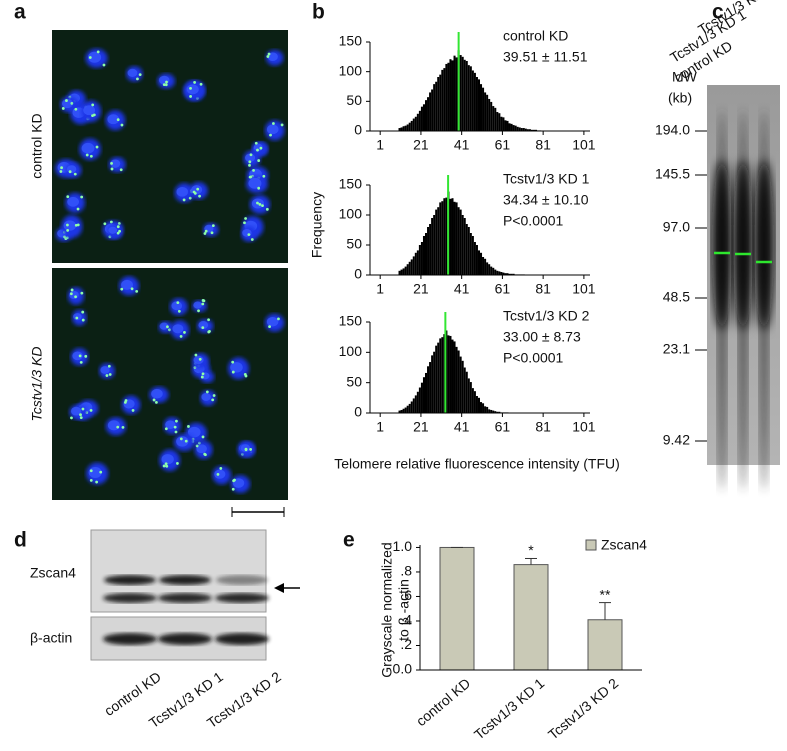 This screenshot has height=751, width=787. I want to click on legend-swatch, so click(591, 545).